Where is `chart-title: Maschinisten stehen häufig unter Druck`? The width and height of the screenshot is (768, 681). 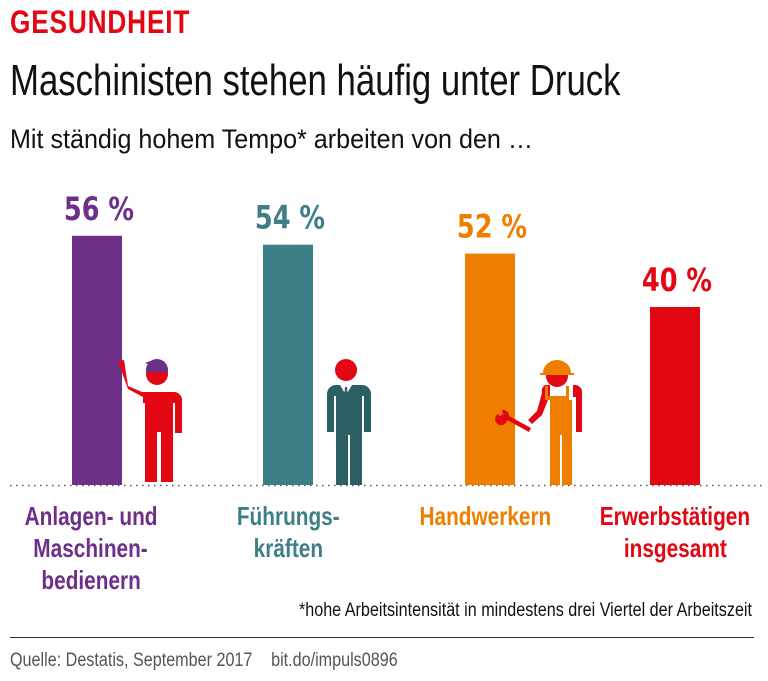
chart-title: Maschinisten stehen häufig unter Druck is located at coordinates (315, 80).